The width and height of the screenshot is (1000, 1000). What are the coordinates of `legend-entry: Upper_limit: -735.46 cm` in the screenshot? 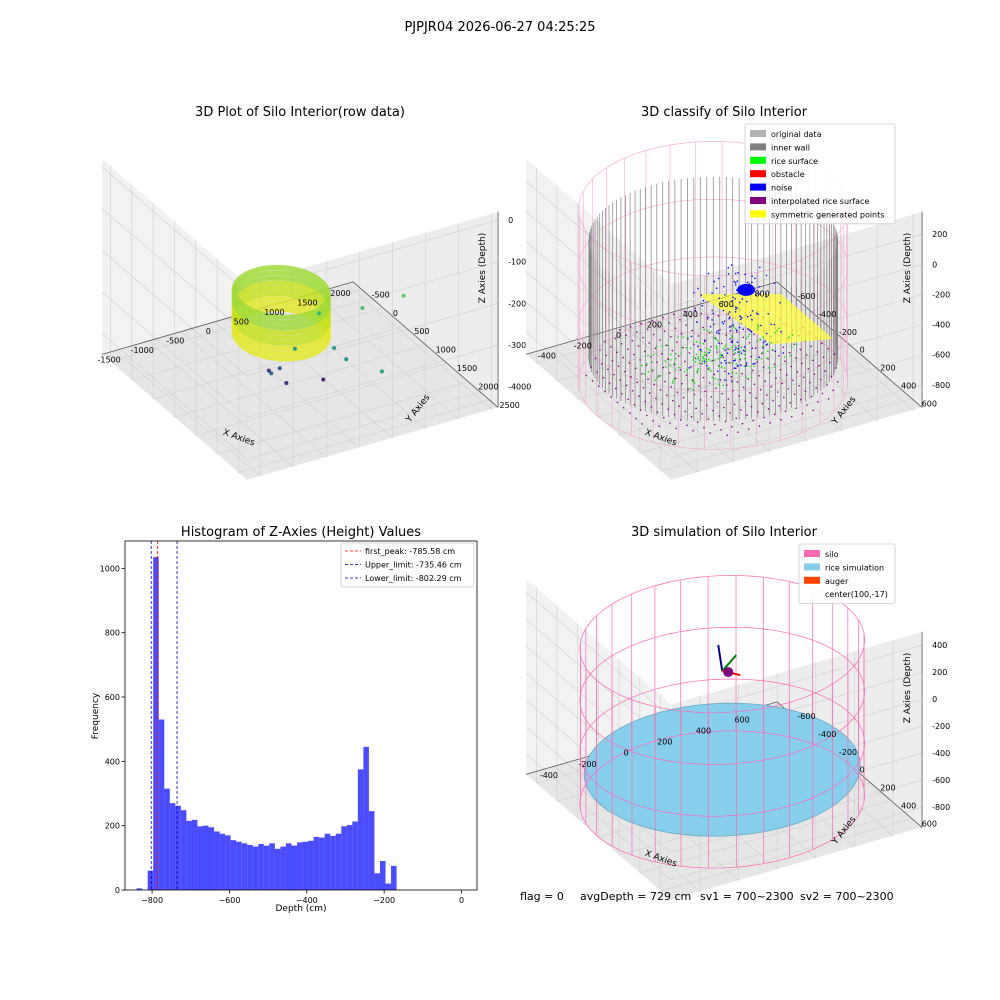 It's located at (413, 565).